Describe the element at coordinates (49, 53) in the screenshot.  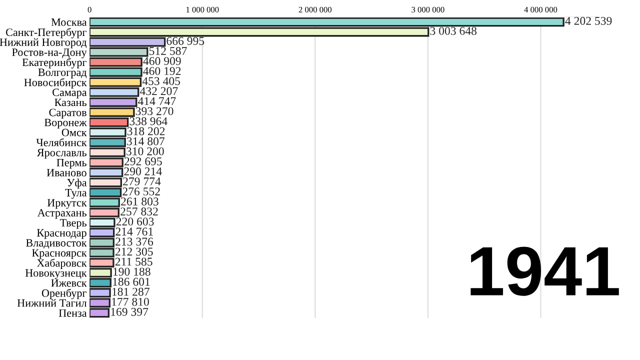
I see `y-tick-label: Ростов-на-Дону` at that location.